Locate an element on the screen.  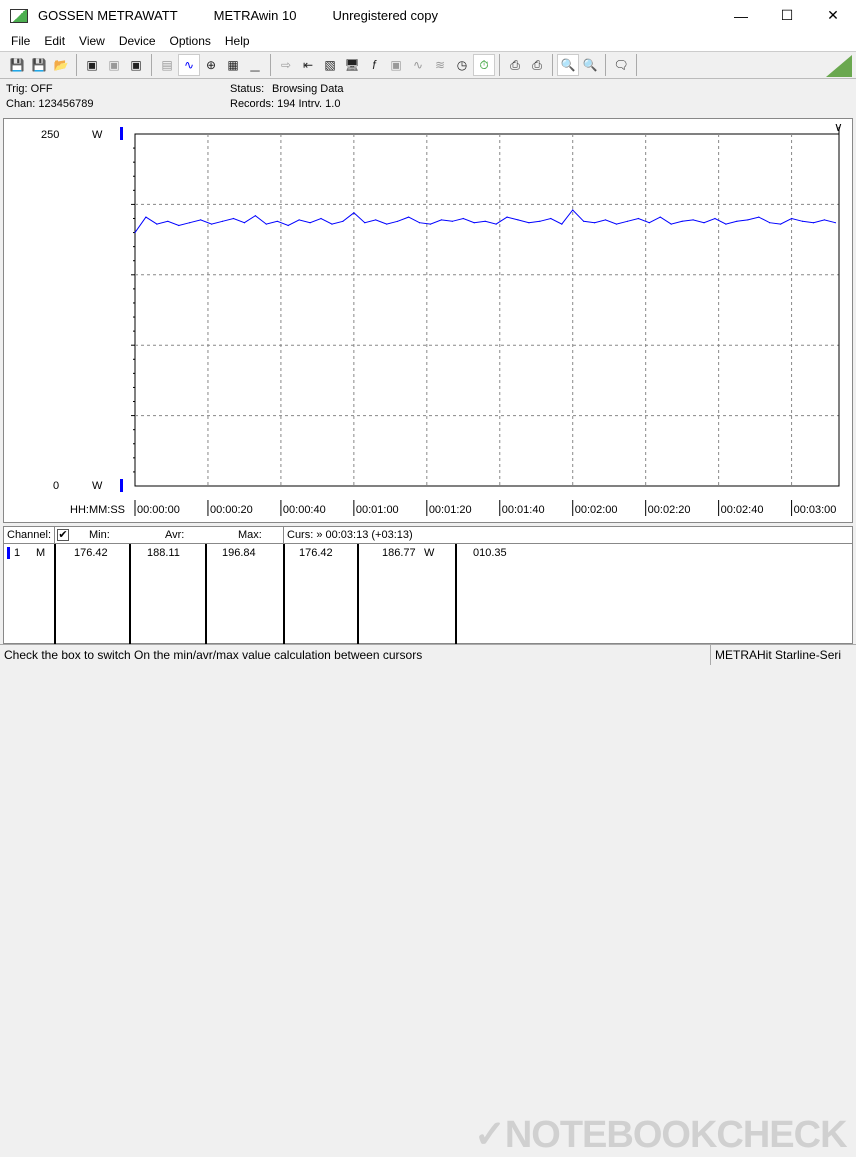
menu-edit: Edit is located at coordinates (55, 41).